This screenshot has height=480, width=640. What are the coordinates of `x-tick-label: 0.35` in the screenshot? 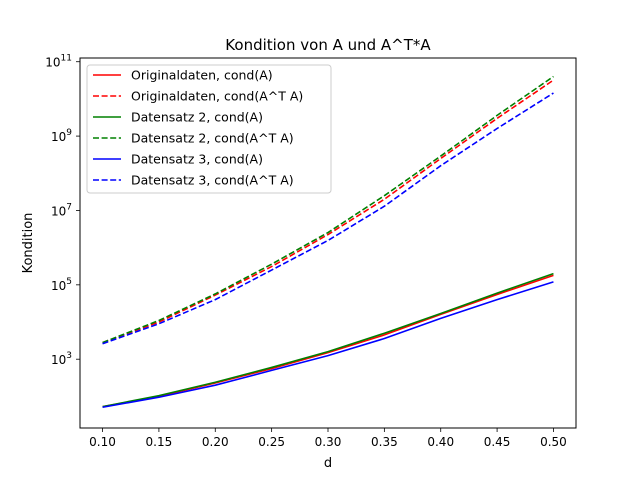 It's located at (384, 442).